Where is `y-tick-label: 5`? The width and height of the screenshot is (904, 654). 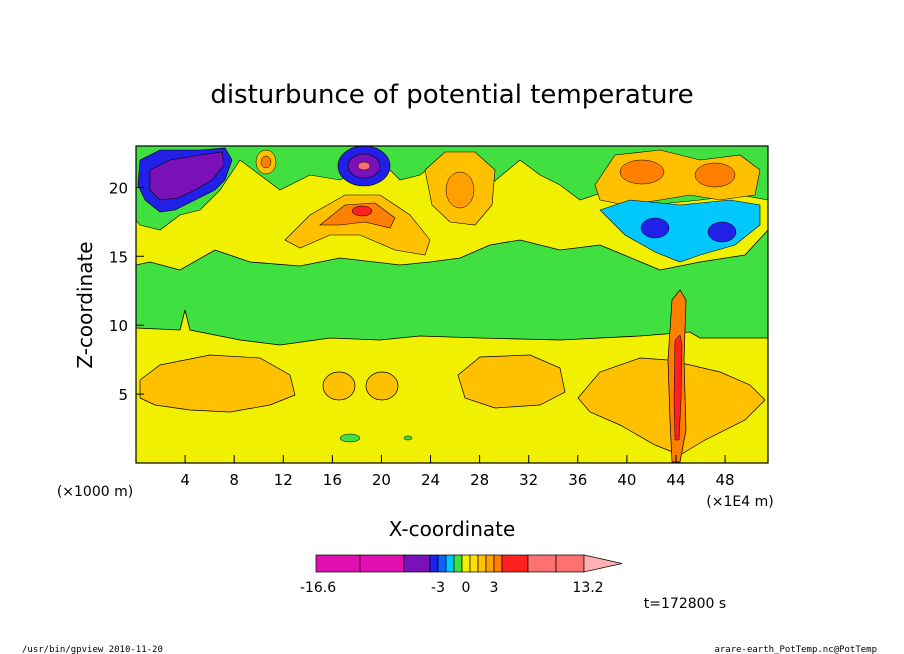 y-tick-label: 5 is located at coordinates (123, 395).